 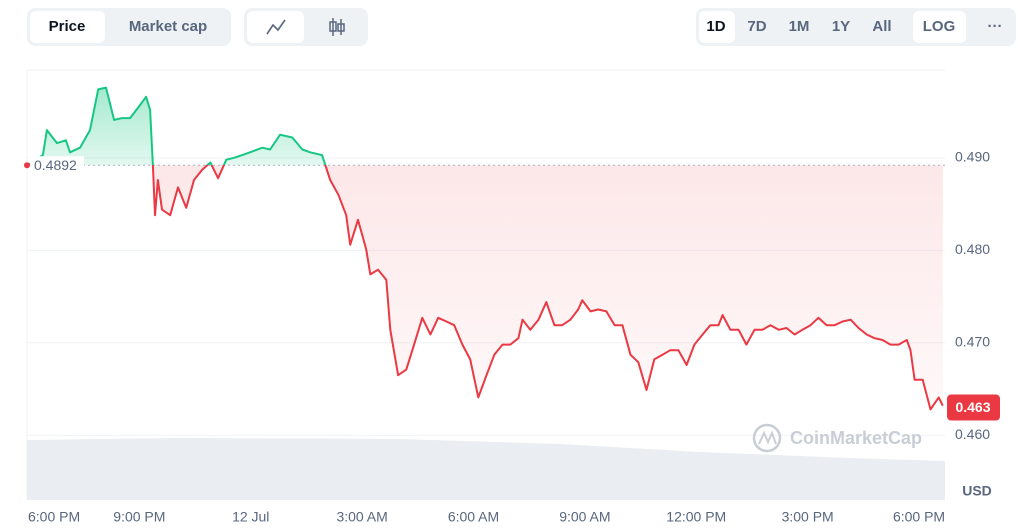 I want to click on x-tick-label: 6:00 AM, so click(x=473, y=517).